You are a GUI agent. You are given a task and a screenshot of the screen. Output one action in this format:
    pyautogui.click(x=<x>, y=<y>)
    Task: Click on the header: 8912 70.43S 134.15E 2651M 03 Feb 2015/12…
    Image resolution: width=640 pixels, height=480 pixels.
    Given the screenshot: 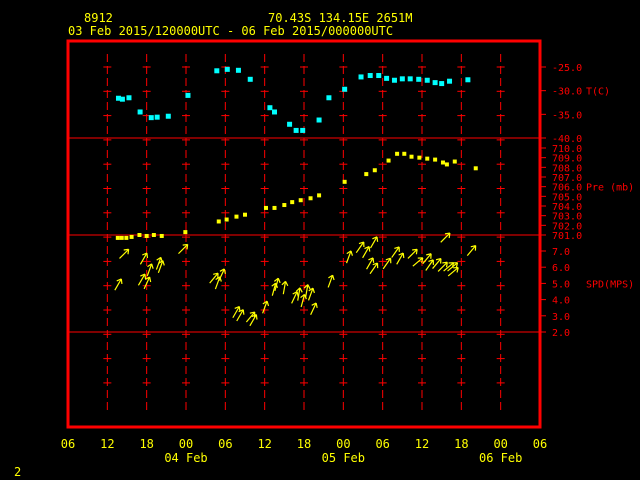 What is the action you would take?
    pyautogui.click(x=240, y=24)
    